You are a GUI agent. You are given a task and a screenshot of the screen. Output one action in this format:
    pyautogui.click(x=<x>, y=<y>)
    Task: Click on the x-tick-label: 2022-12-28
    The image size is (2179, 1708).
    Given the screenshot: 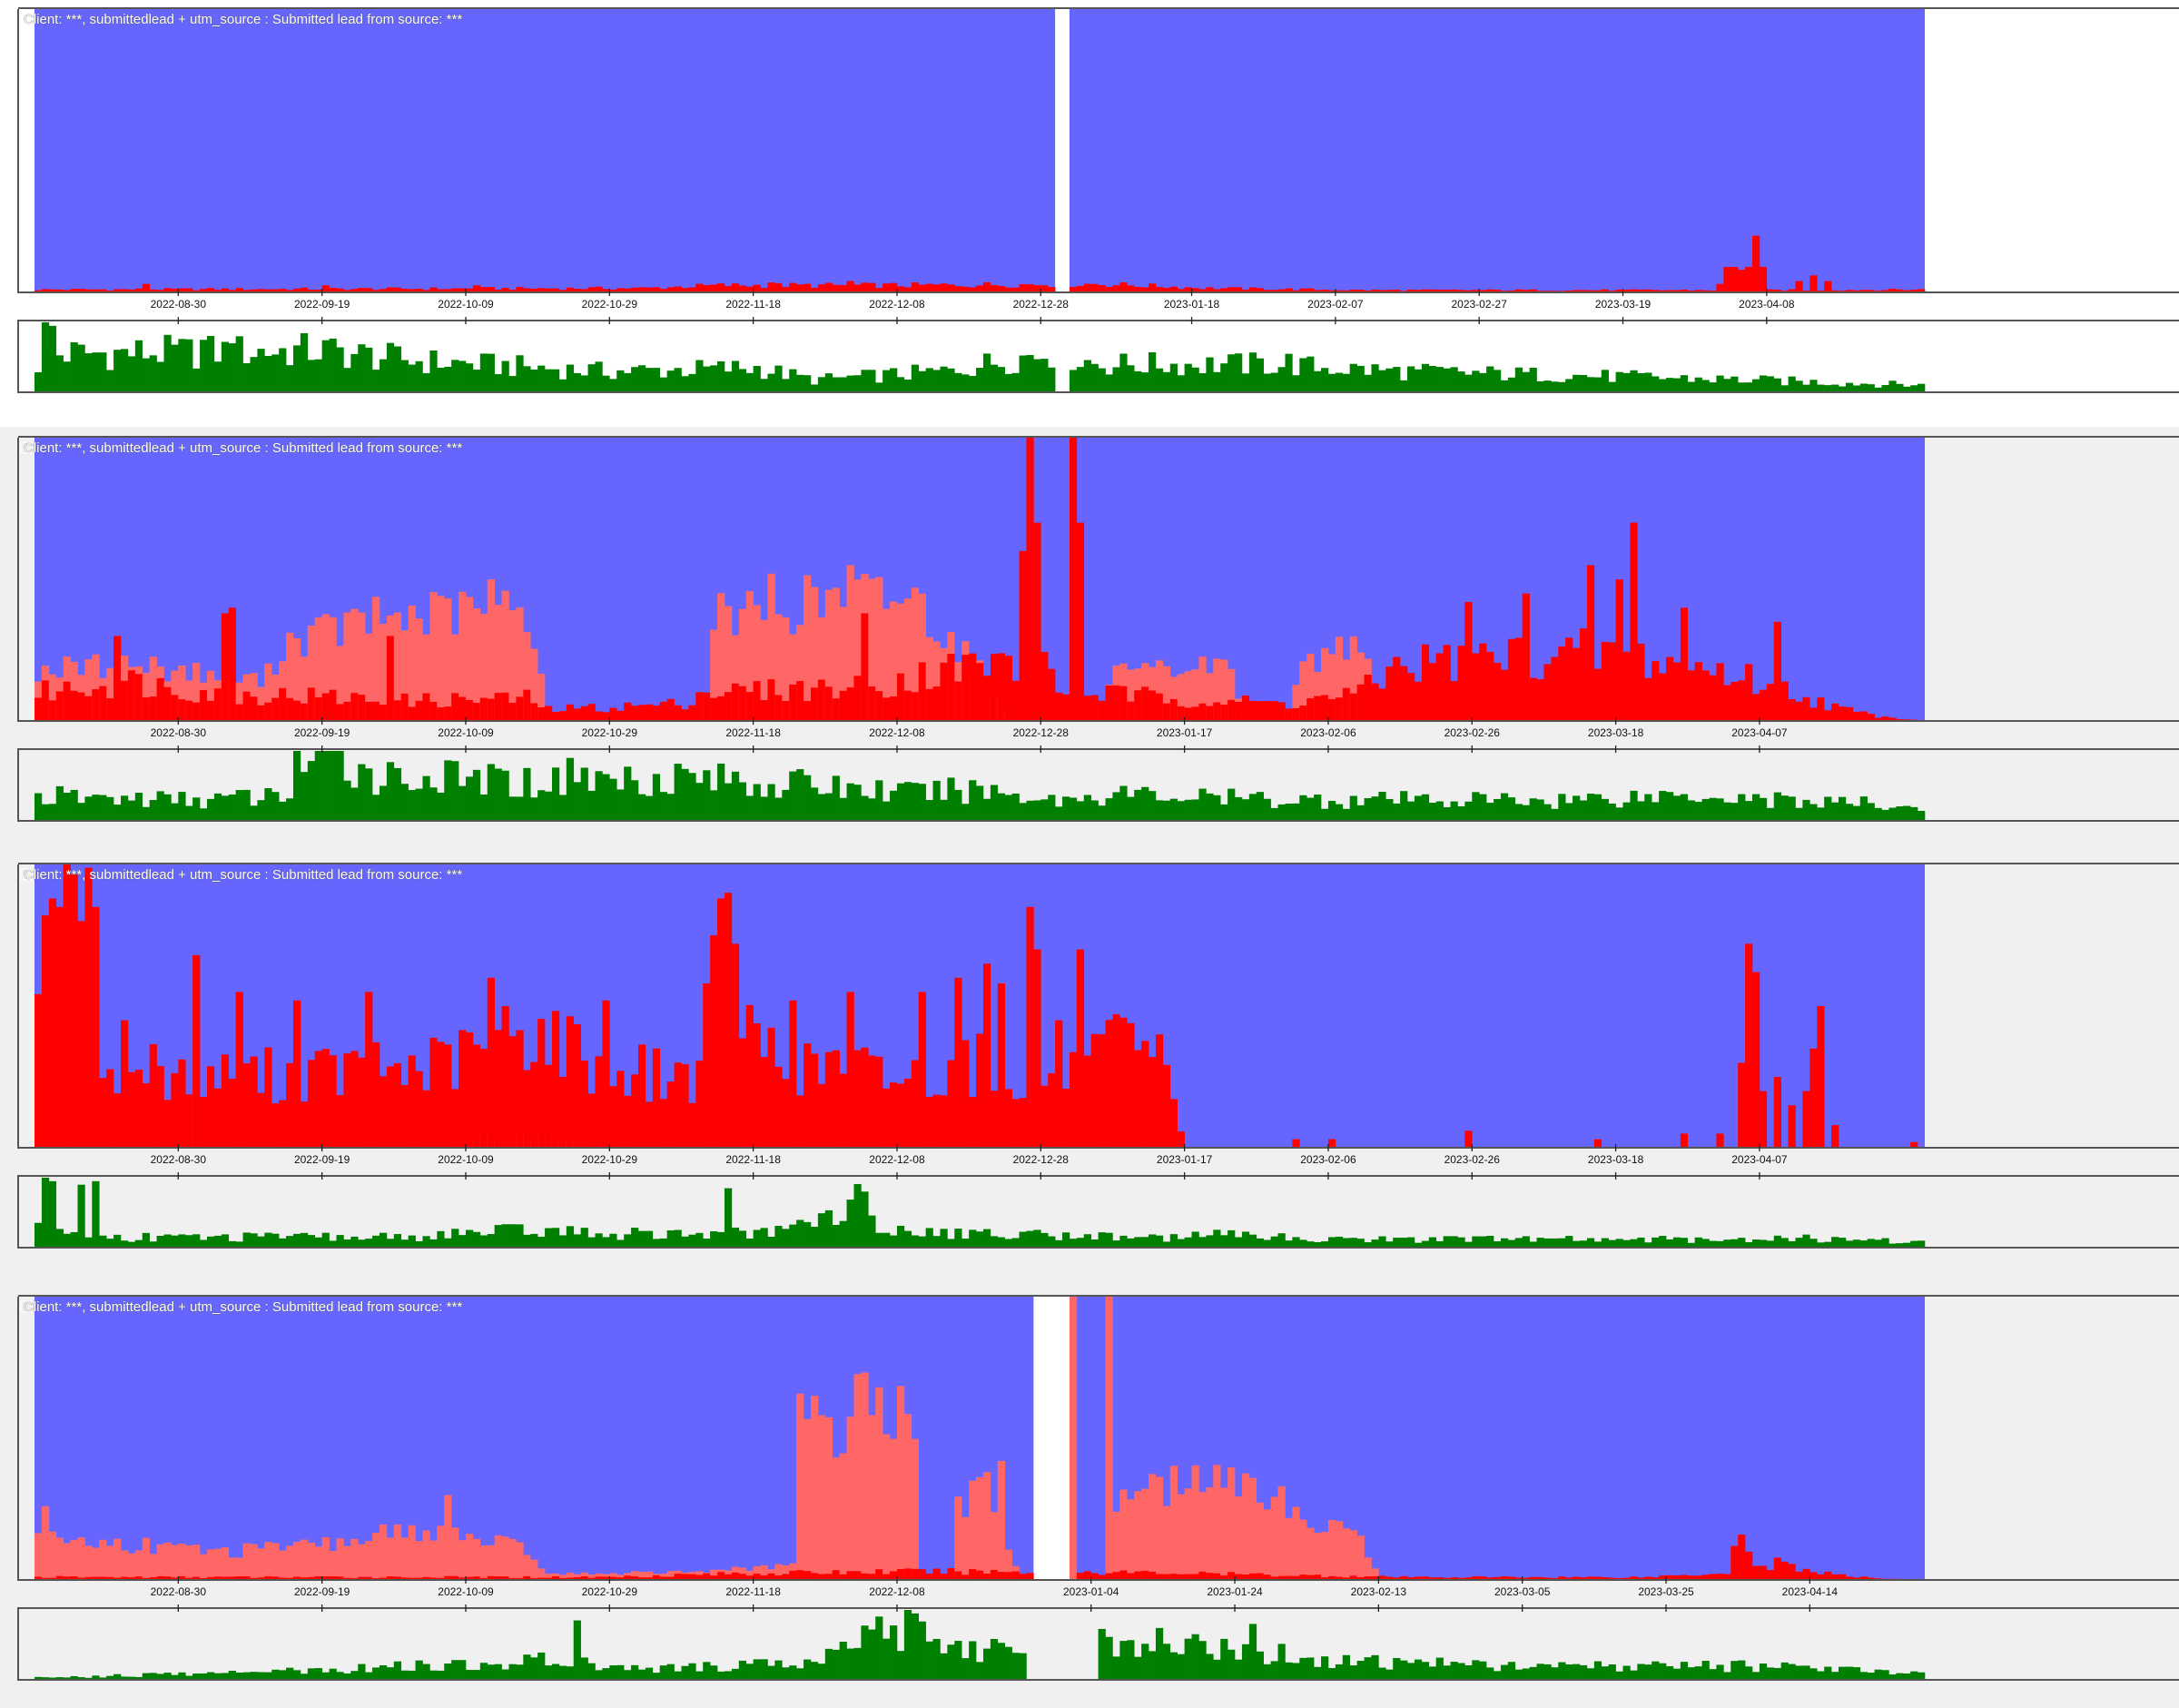 What is the action you would take?
    pyautogui.click(x=1041, y=1159)
    